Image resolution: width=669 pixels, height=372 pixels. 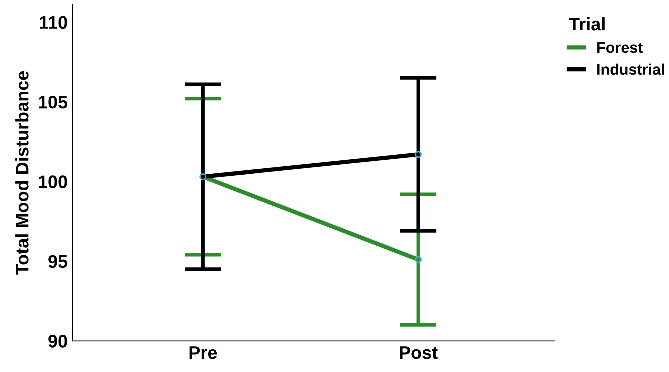 I want to click on legend-label: Forest, so click(x=621, y=48).